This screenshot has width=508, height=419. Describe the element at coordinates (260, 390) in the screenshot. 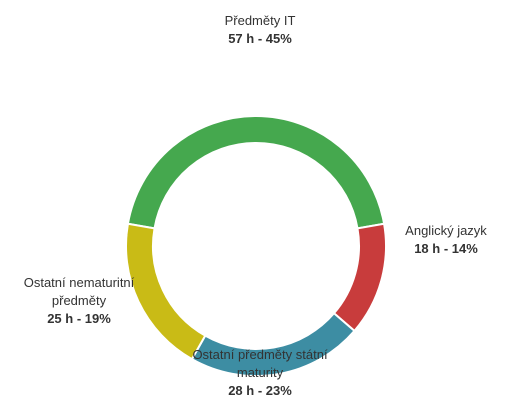

I see `slice-value: 28 h - 23%` at that location.